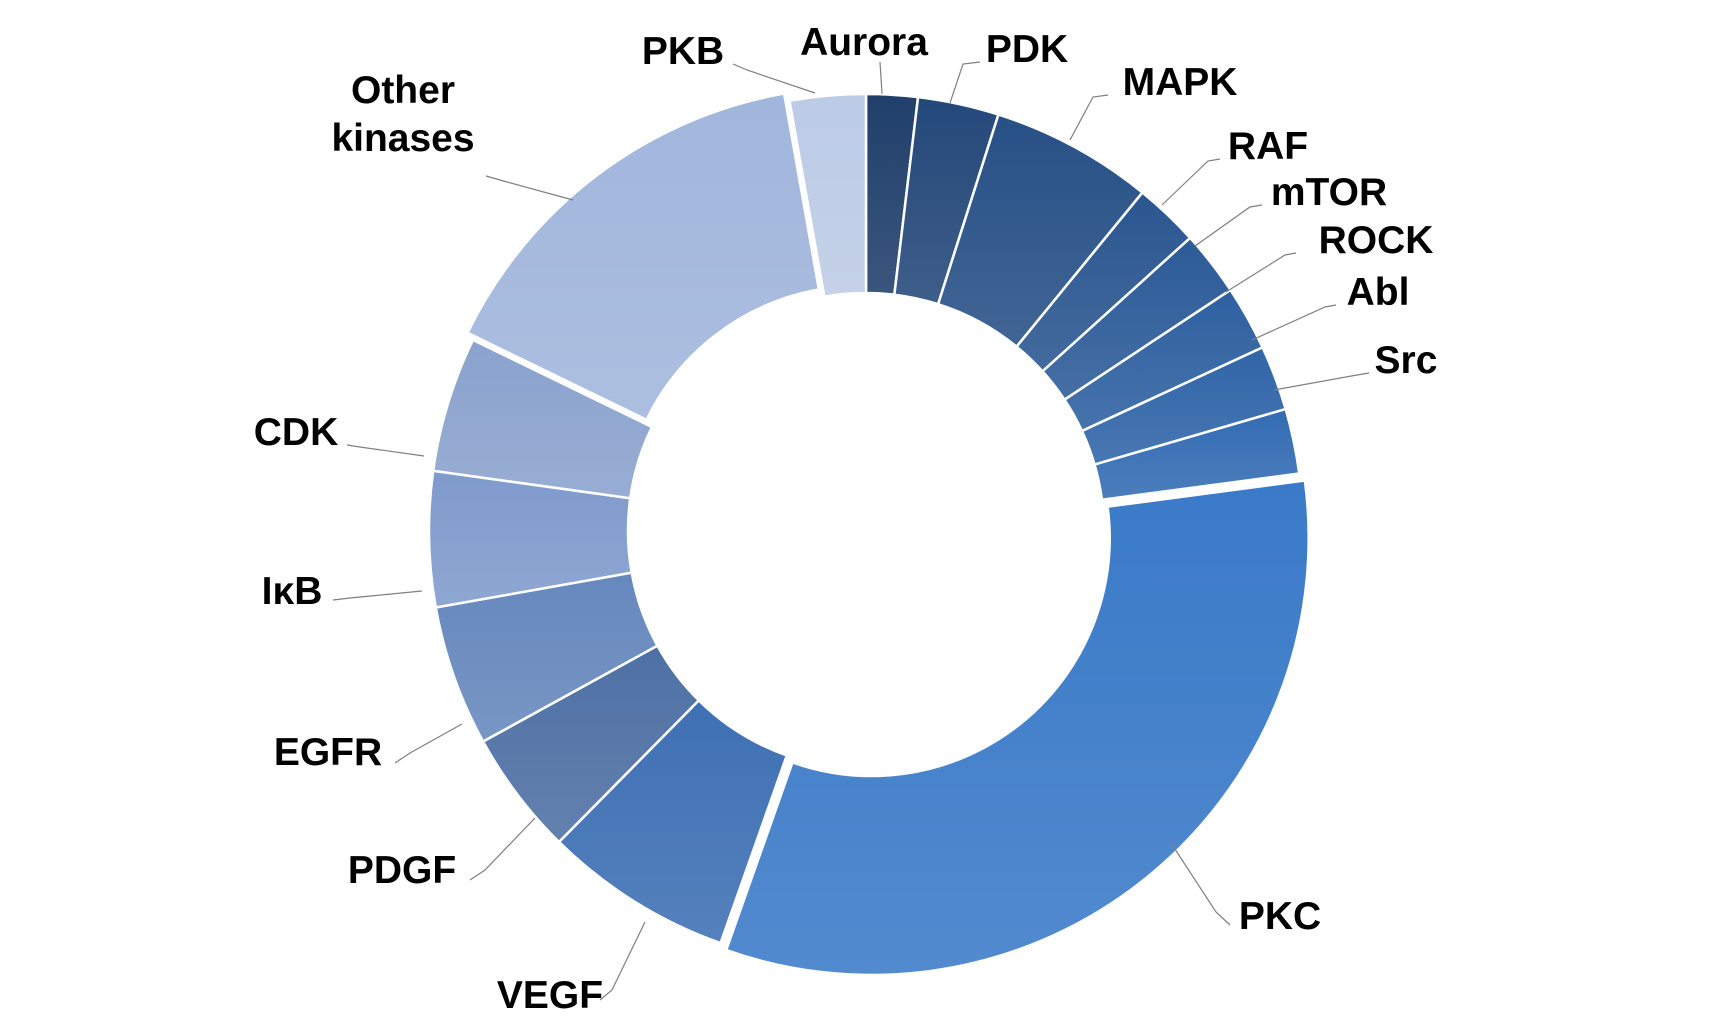 Image resolution: width=1715 pixels, height=1027 pixels. I want to click on leader-line-rock, so click(1261, 272).